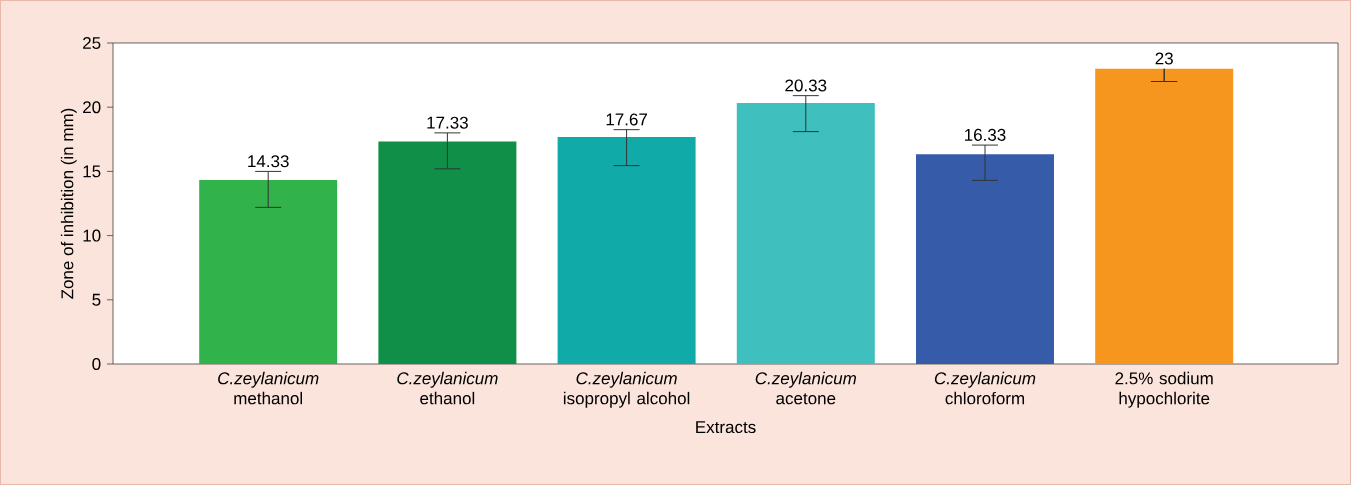 This screenshot has height=485, width=1351. I want to click on y-tick-label: 0, so click(96, 364).